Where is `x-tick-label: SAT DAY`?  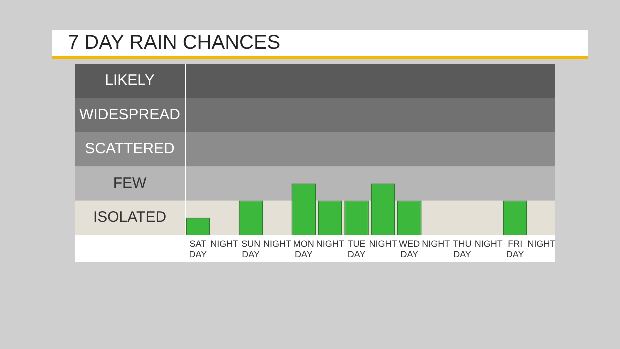 x-tick-label: SAT DAY is located at coordinates (198, 249).